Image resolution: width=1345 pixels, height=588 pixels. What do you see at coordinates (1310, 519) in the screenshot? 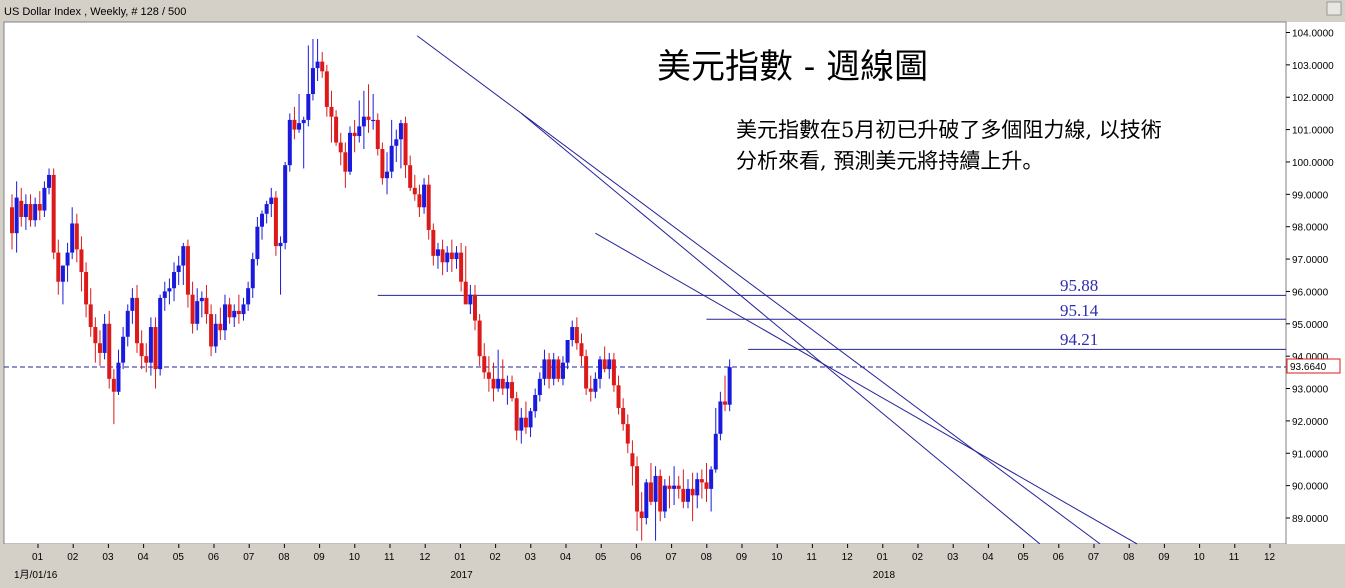
I see `y-tick-label: 89.0000` at bounding box center [1310, 519].